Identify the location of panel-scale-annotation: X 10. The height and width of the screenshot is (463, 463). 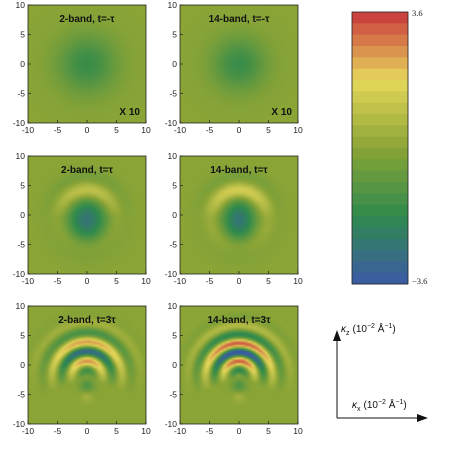
(281, 112).